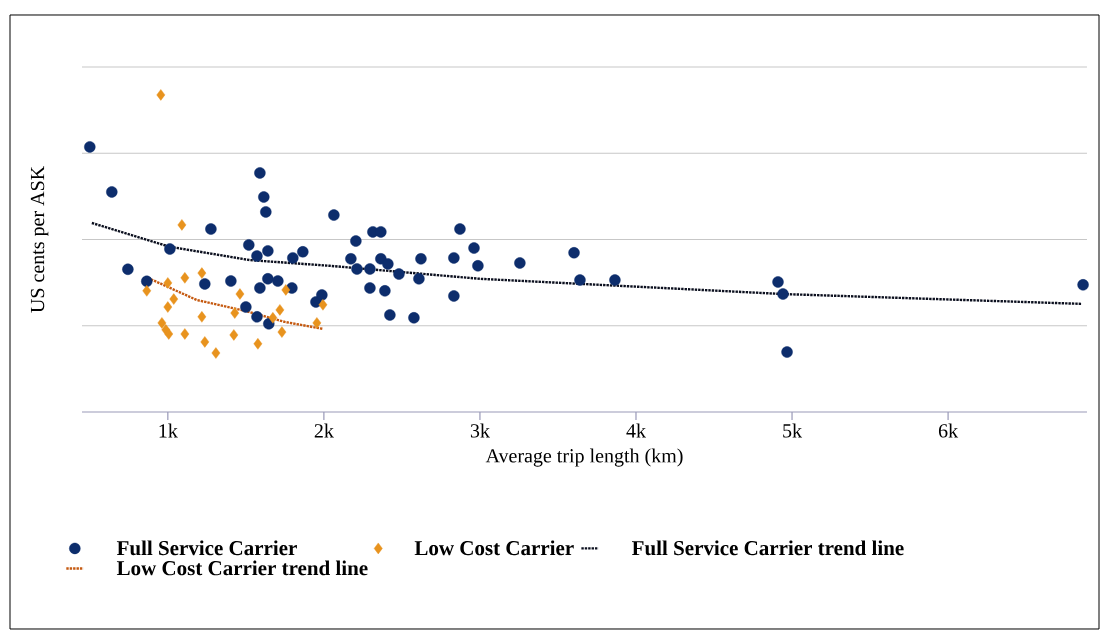 Image resolution: width=1101 pixels, height=631 pixels. What do you see at coordinates (480, 430) in the screenshot?
I see `x-tick-label: 3k` at bounding box center [480, 430].